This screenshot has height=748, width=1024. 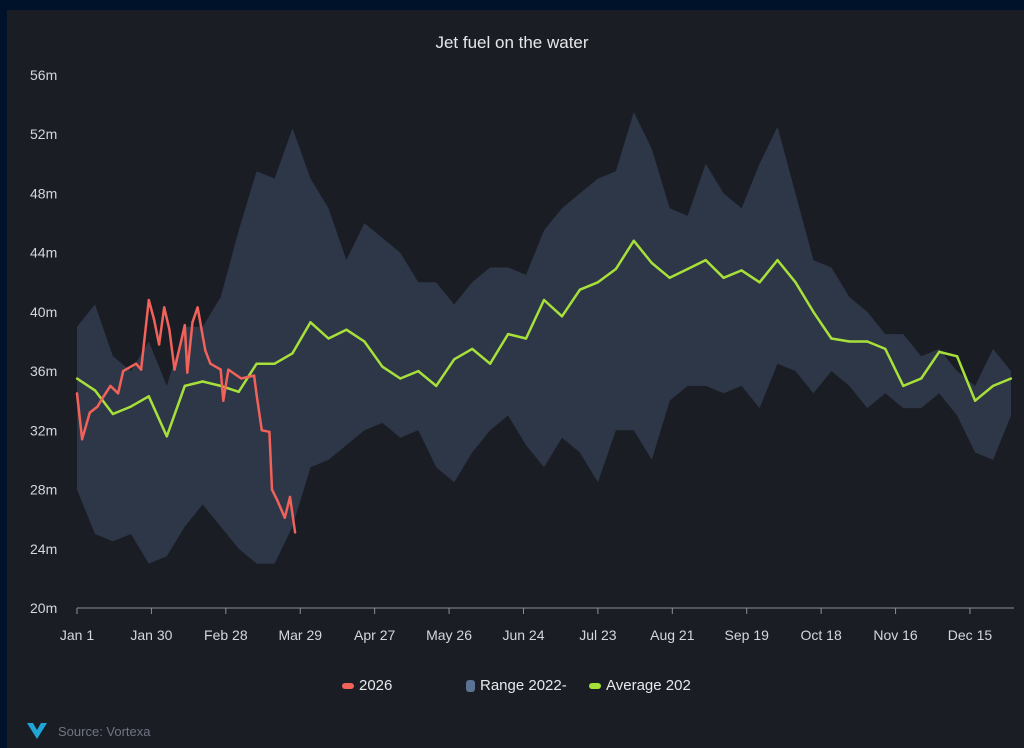 What do you see at coordinates (43, 490) in the screenshot?
I see `y-tick-label: 28m` at bounding box center [43, 490].